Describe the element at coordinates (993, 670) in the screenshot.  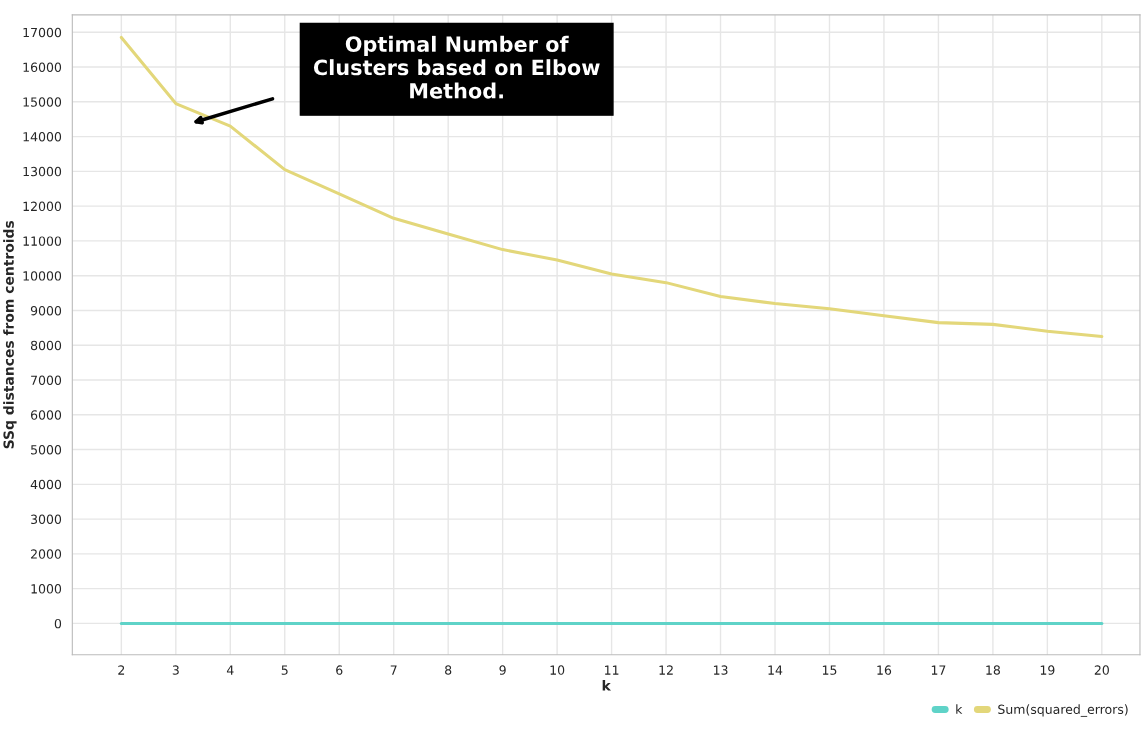
I see `x-tick-label: 18` at that location.